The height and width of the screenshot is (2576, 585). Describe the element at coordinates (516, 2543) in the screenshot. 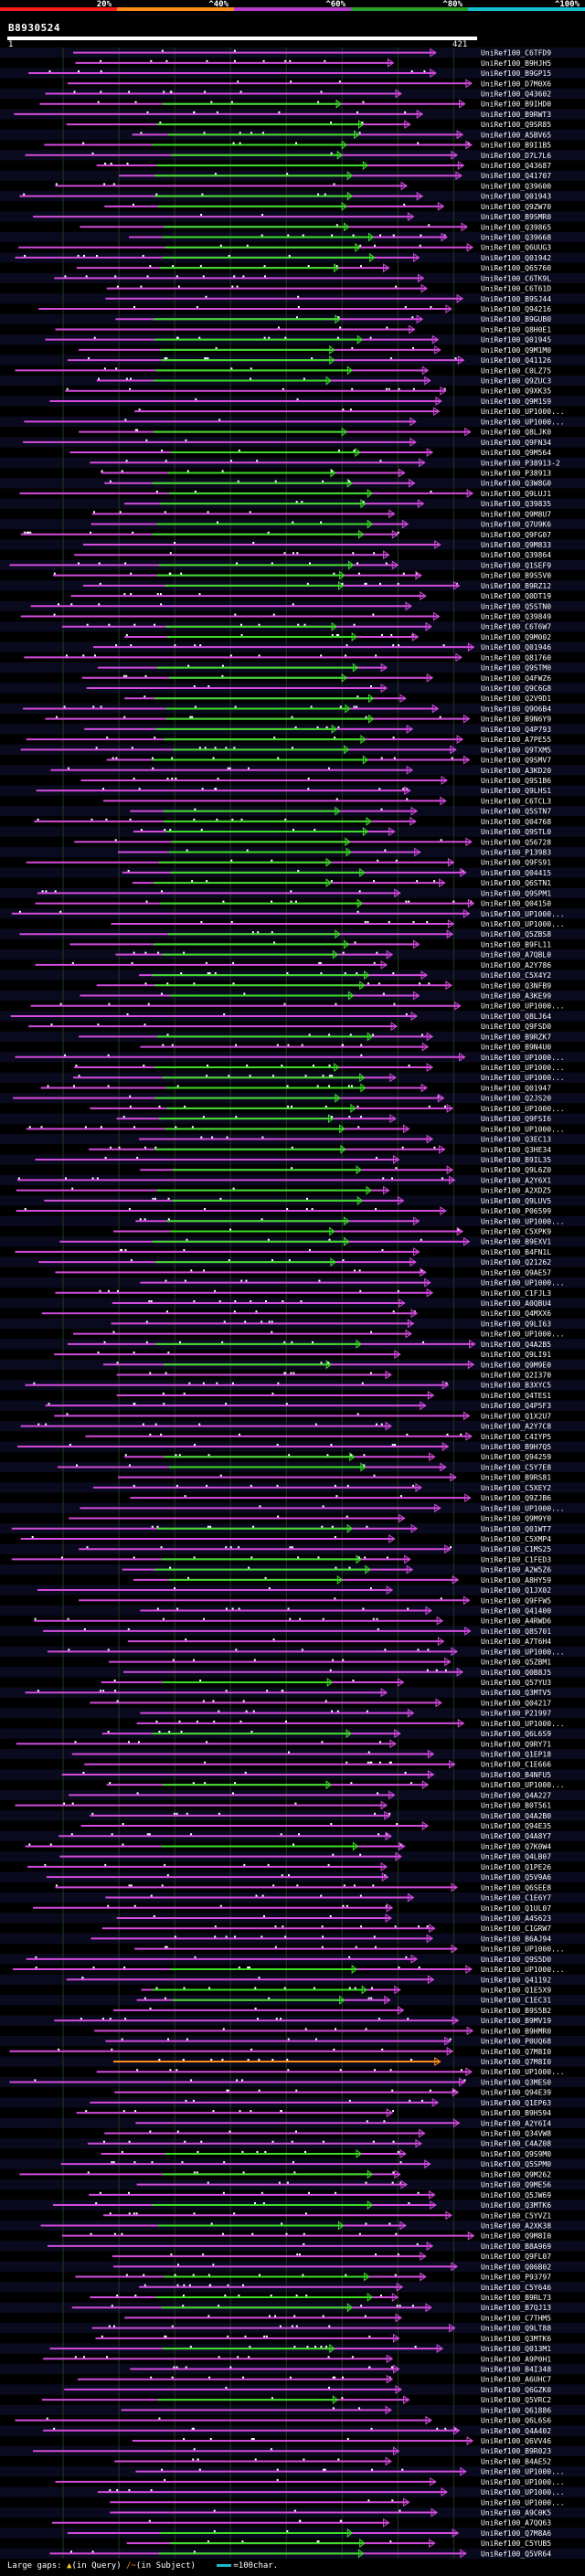

I see `hit-label: UniRef100_C5YUB5` at that location.